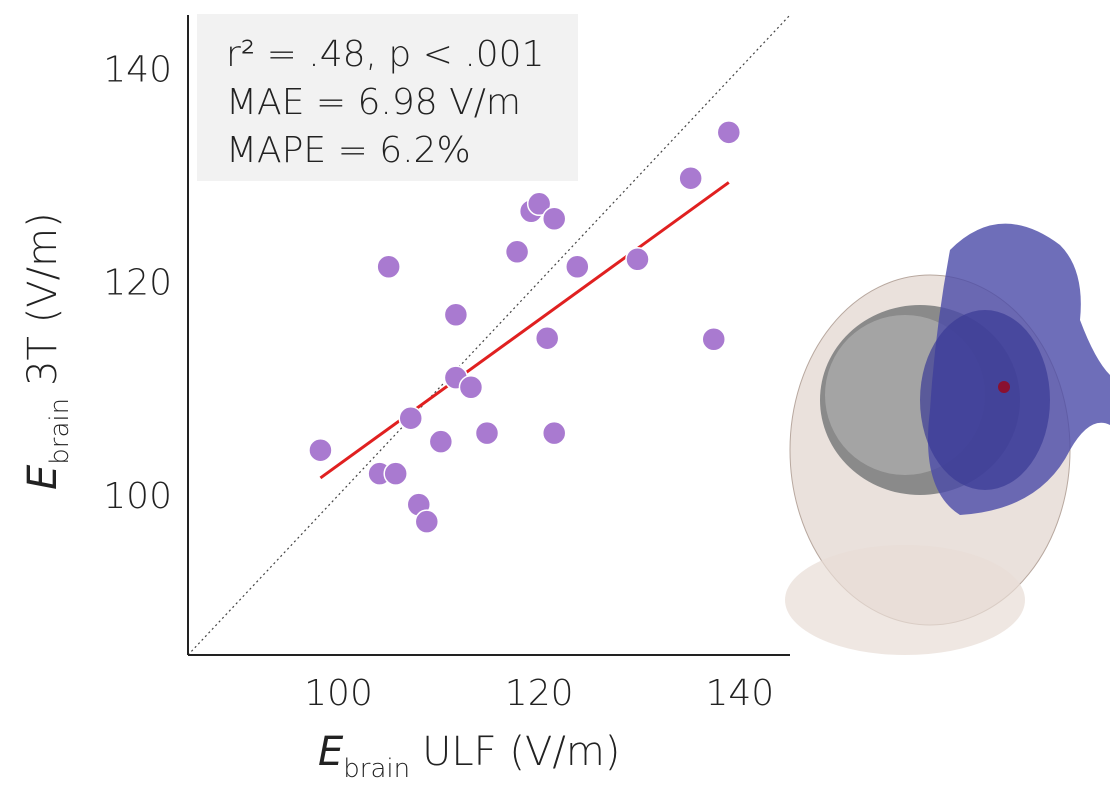 The height and width of the screenshot is (785, 1110). I want to click on annotation: r² = .48, p < .001, so click(385, 54).